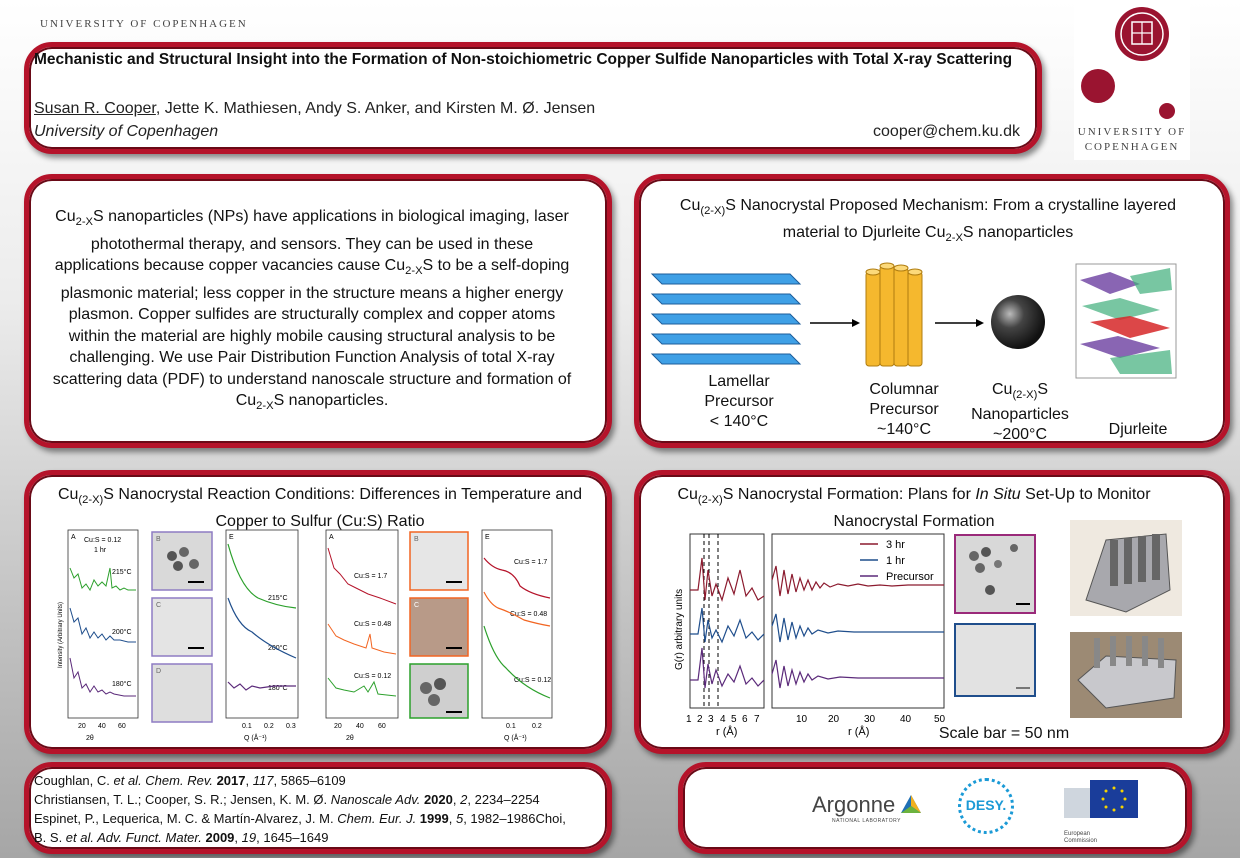 The image size is (1240, 858). Describe the element at coordinates (1018, 322) in the screenshot. I see `nanoparticle-icon` at that location.